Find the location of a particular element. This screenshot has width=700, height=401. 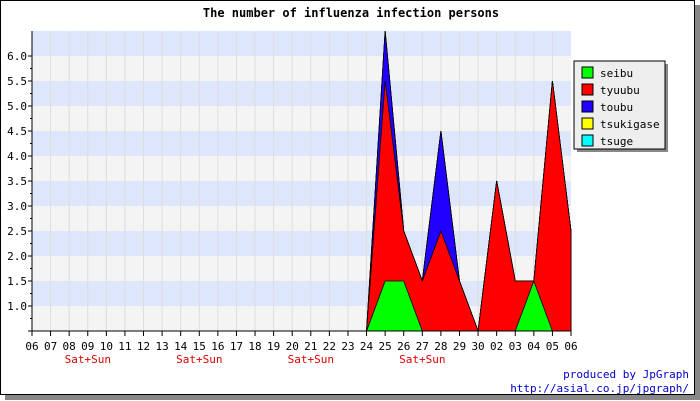

y-tick-label: 3.0 is located at coordinates (17, 206).